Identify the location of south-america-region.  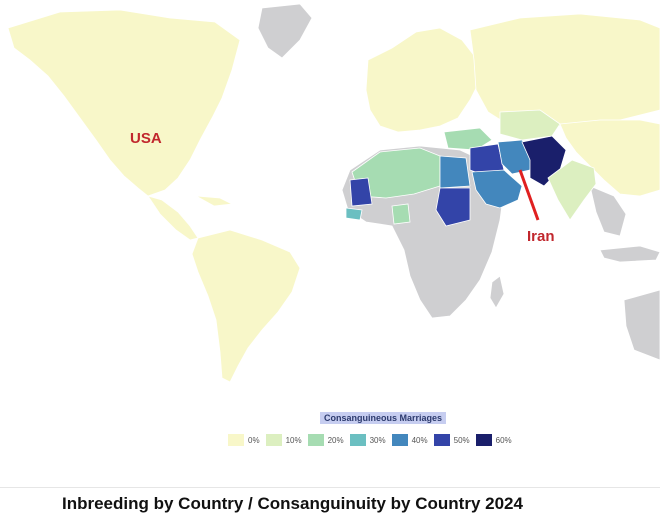
(246, 306).